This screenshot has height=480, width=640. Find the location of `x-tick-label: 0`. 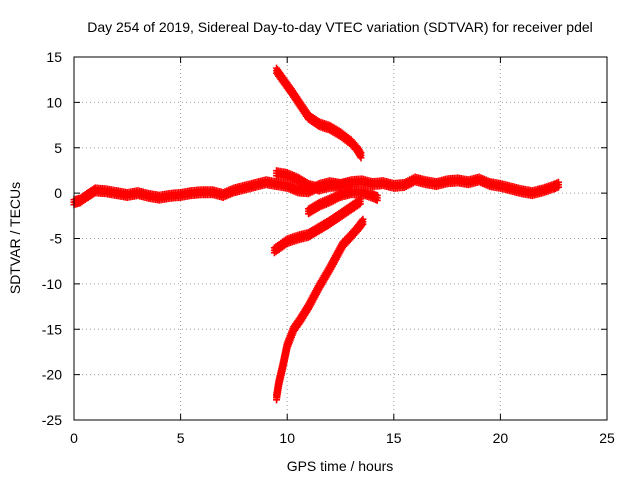

x-tick-label: 0 is located at coordinates (74, 438).